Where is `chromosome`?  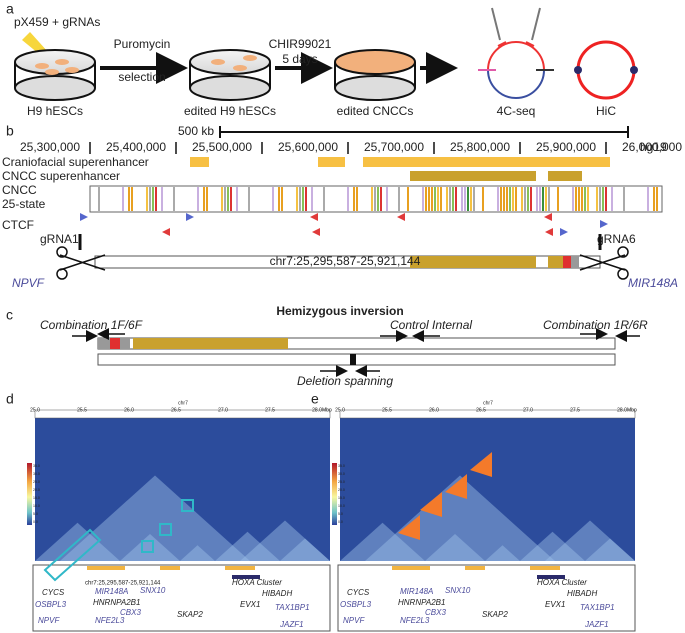 chromosome is located at coordinates (347, 262).